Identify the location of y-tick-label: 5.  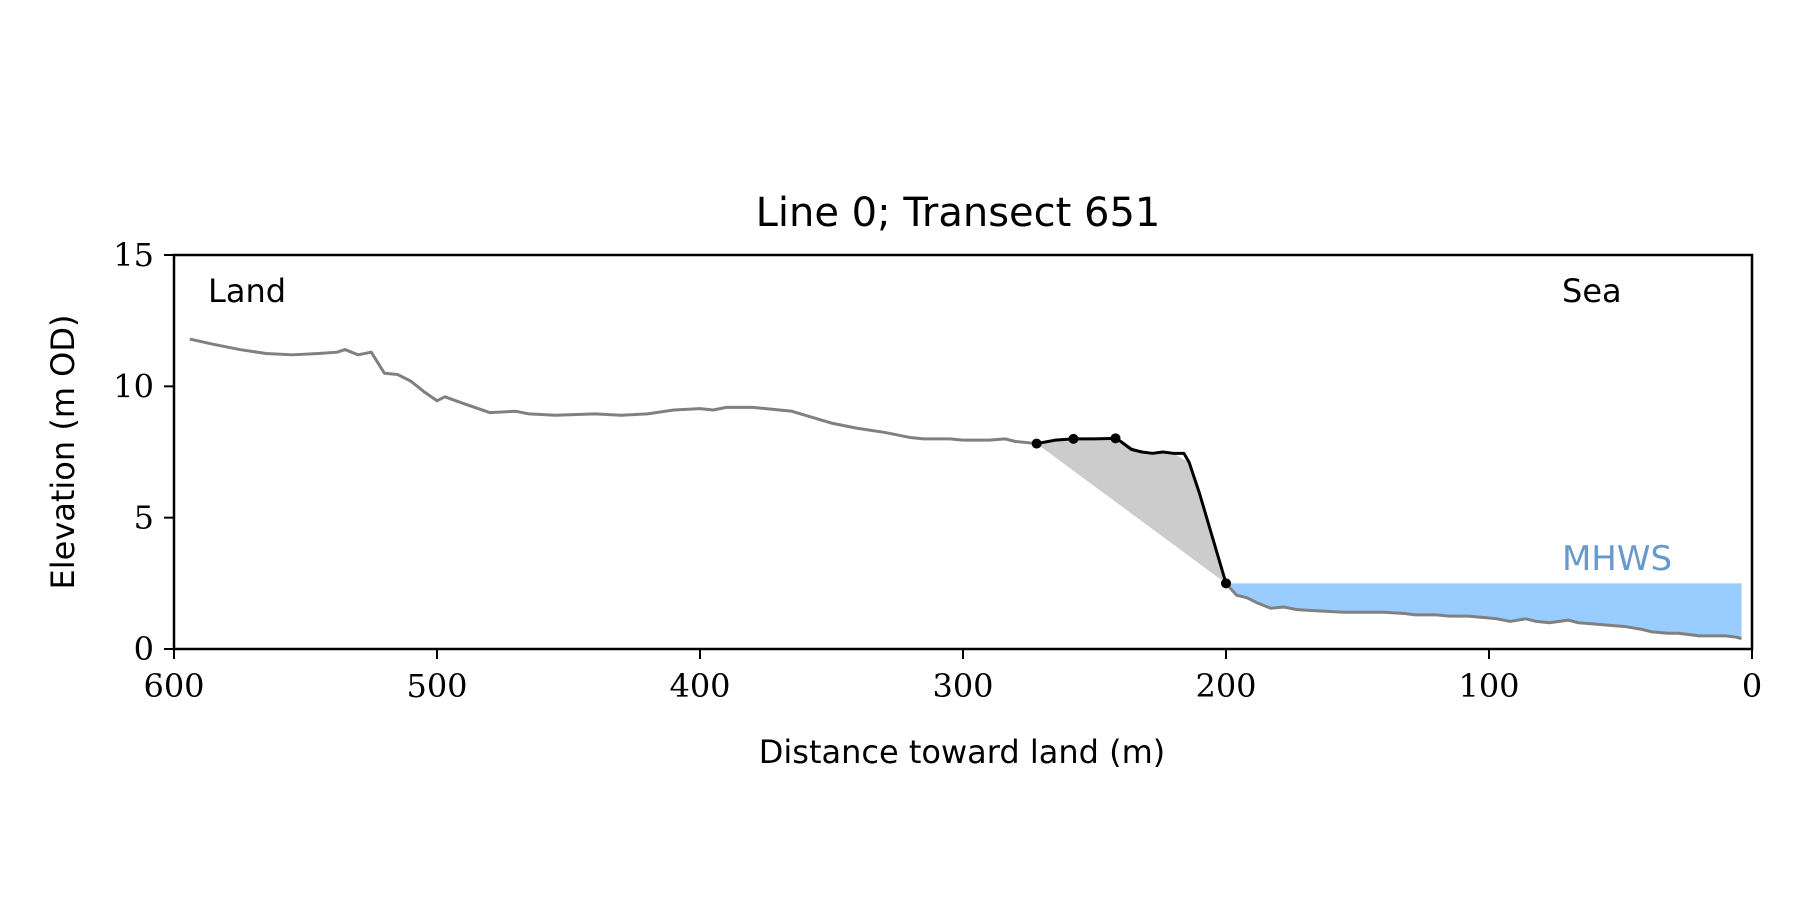
(144, 518).